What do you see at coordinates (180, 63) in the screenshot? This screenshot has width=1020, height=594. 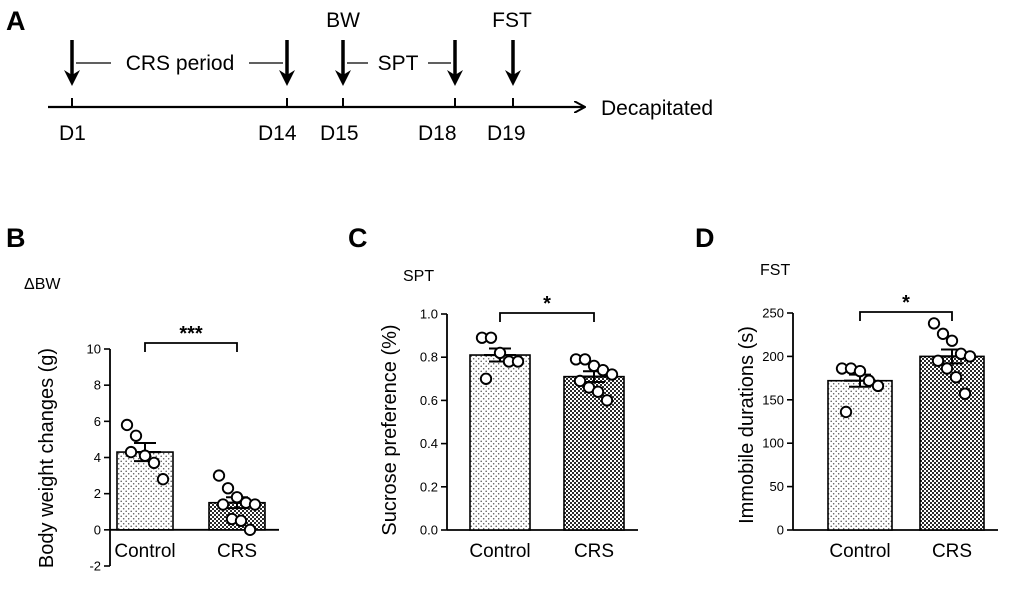 I see `crs-period-label: CRS period` at bounding box center [180, 63].